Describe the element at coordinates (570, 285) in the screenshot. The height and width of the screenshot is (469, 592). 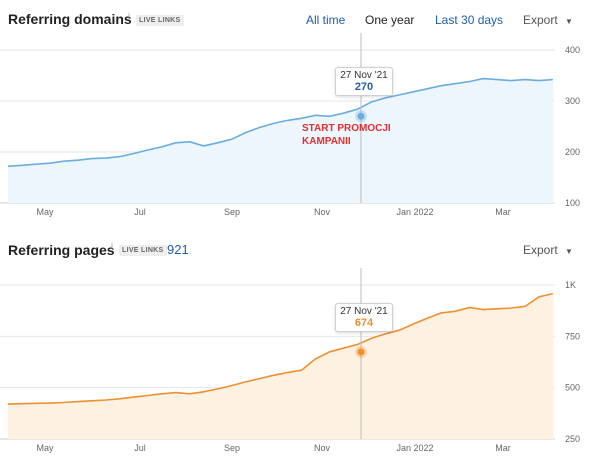
I see `y-tick-label: 1K` at that location.